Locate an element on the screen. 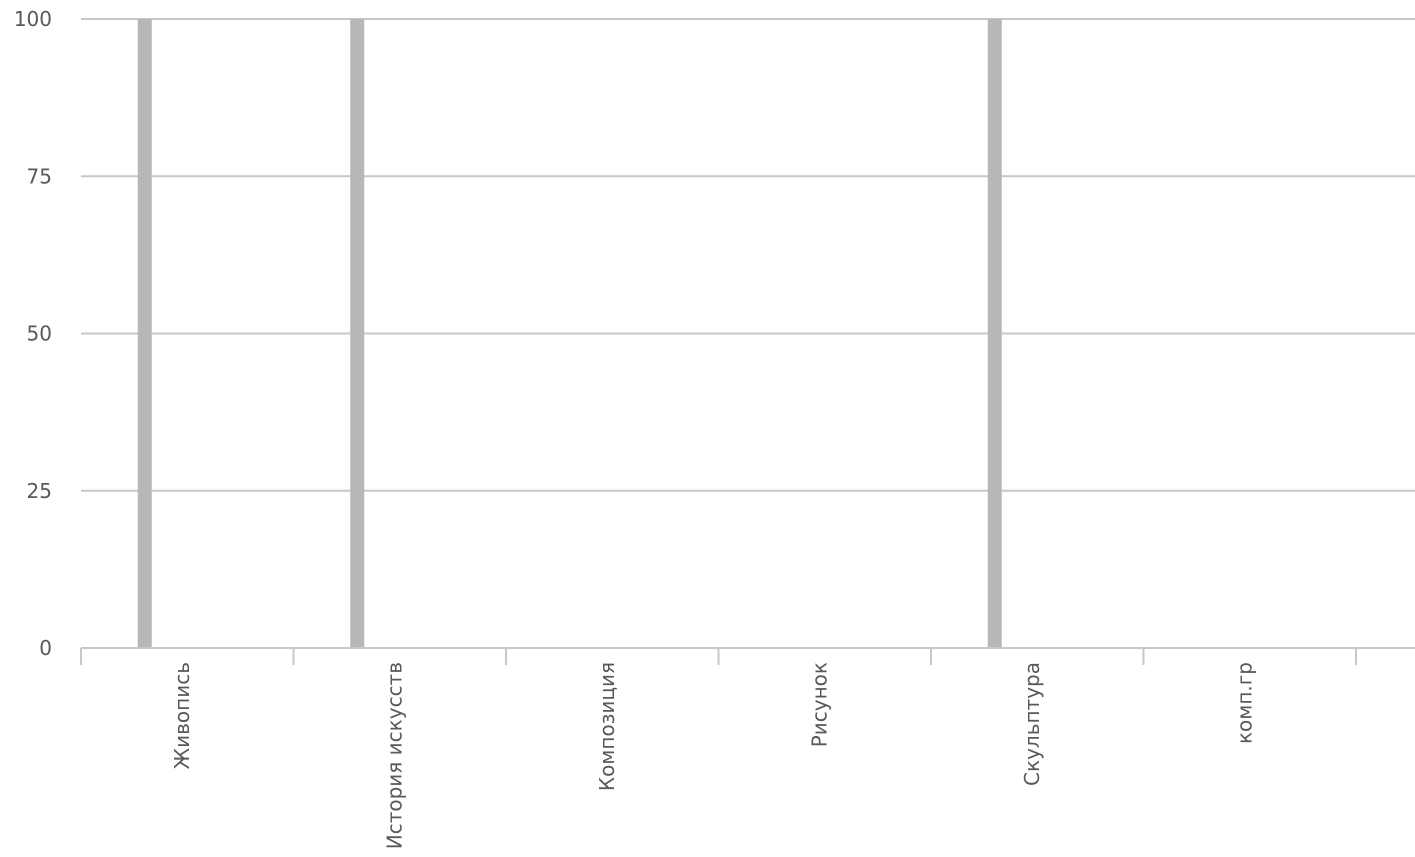 Image resolution: width=1415 pixels, height=857 pixels. y-axis-ticks: 0 25 50 75 100 is located at coordinates (33, 333).